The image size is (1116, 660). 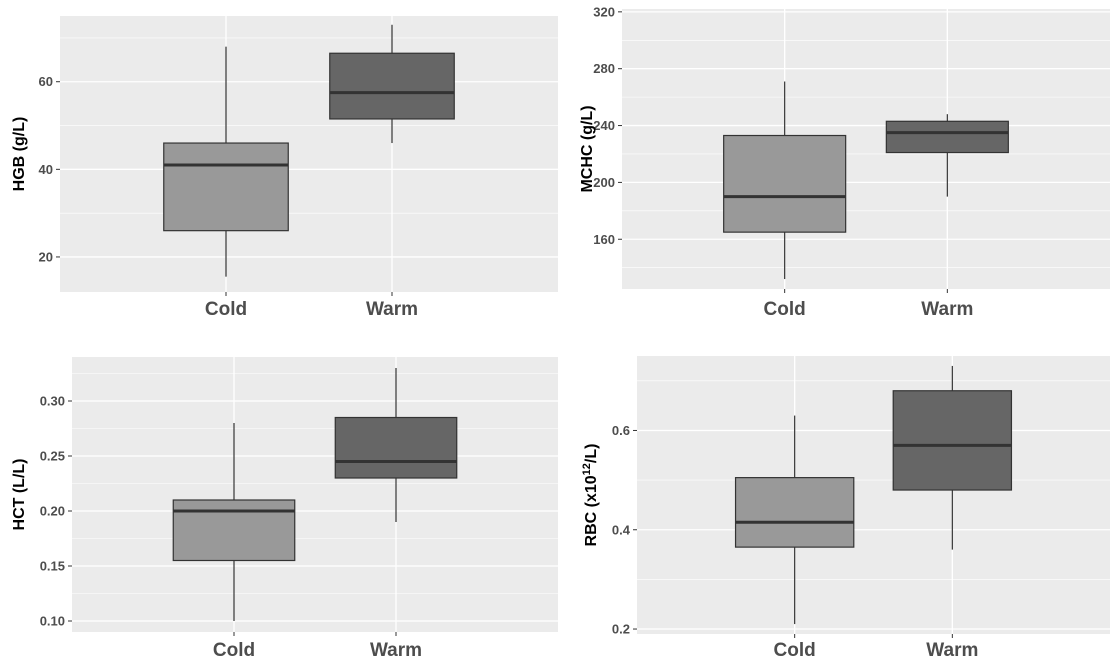 I want to click on y-tick-label: 0.6, so click(x=621, y=430).